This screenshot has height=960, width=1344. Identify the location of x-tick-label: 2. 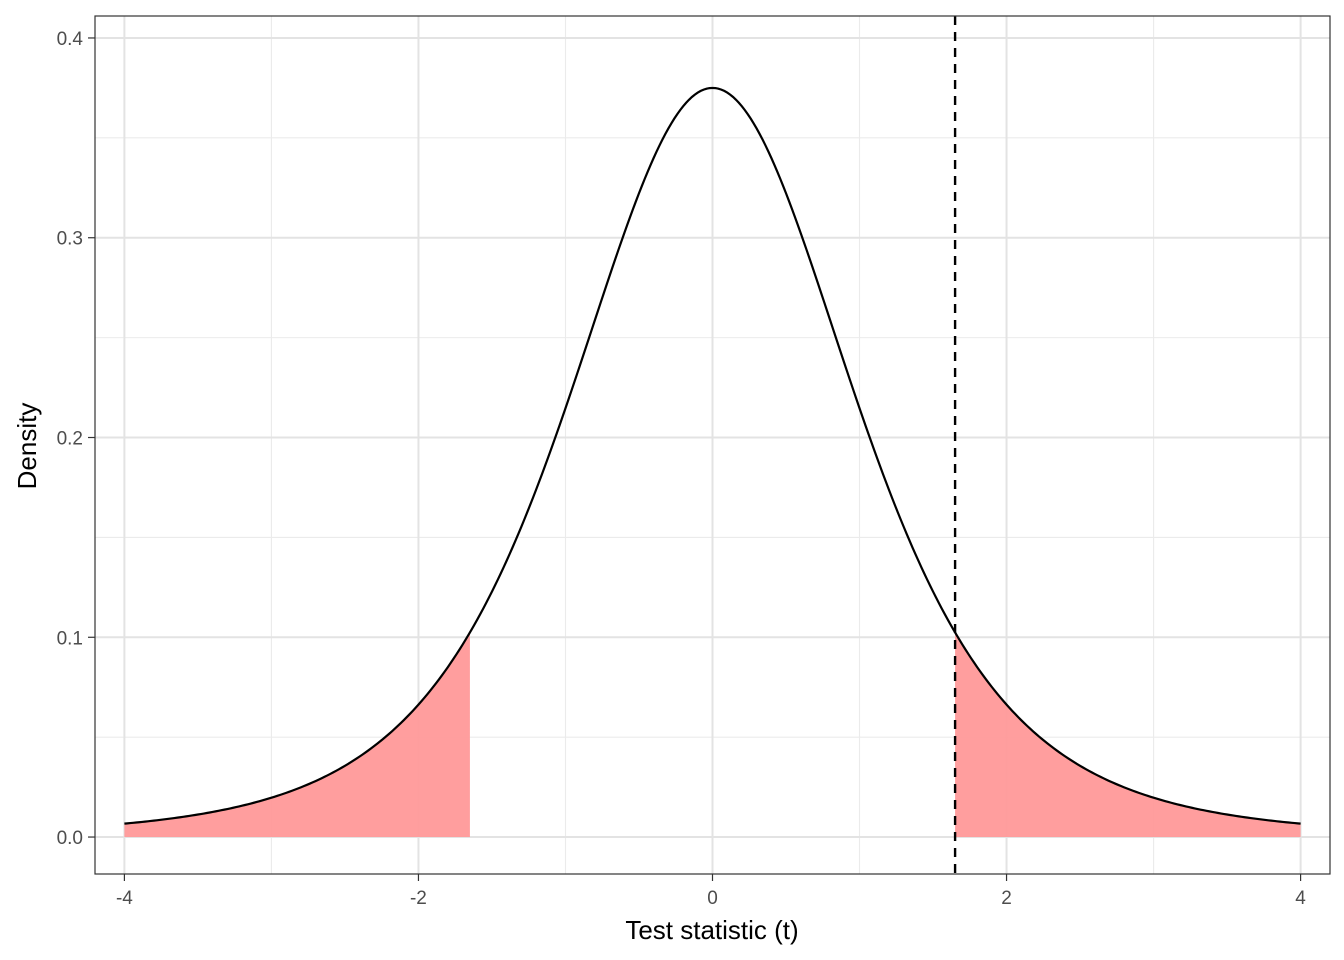
(1006, 898).